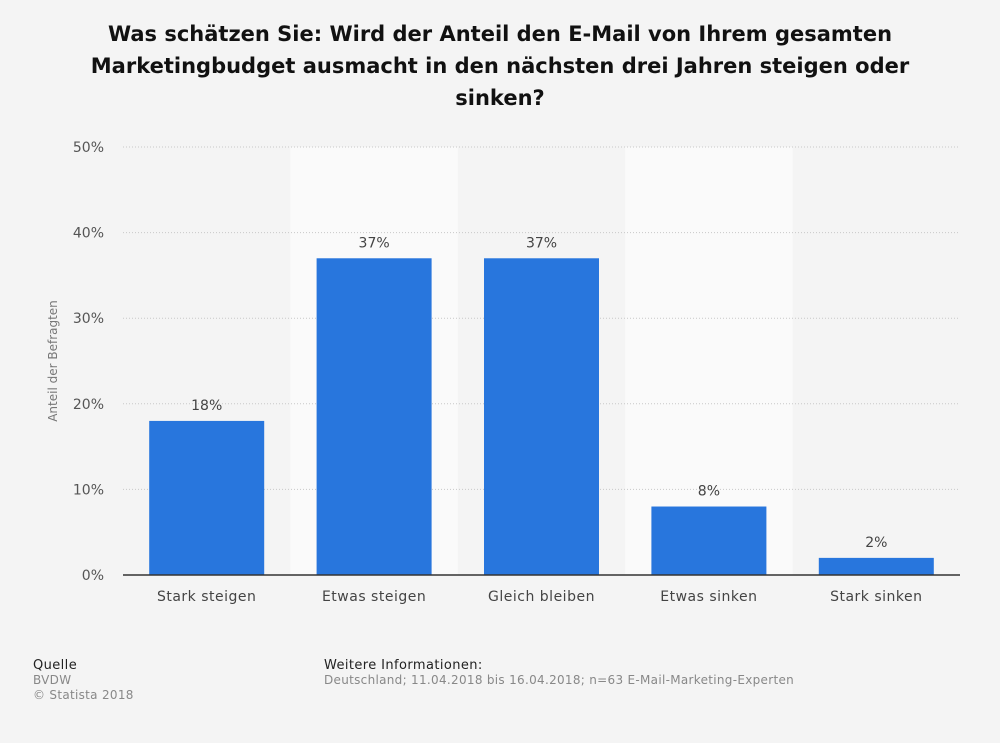  What do you see at coordinates (55, 665) in the screenshot?
I see `source-heading: Quelle` at bounding box center [55, 665].